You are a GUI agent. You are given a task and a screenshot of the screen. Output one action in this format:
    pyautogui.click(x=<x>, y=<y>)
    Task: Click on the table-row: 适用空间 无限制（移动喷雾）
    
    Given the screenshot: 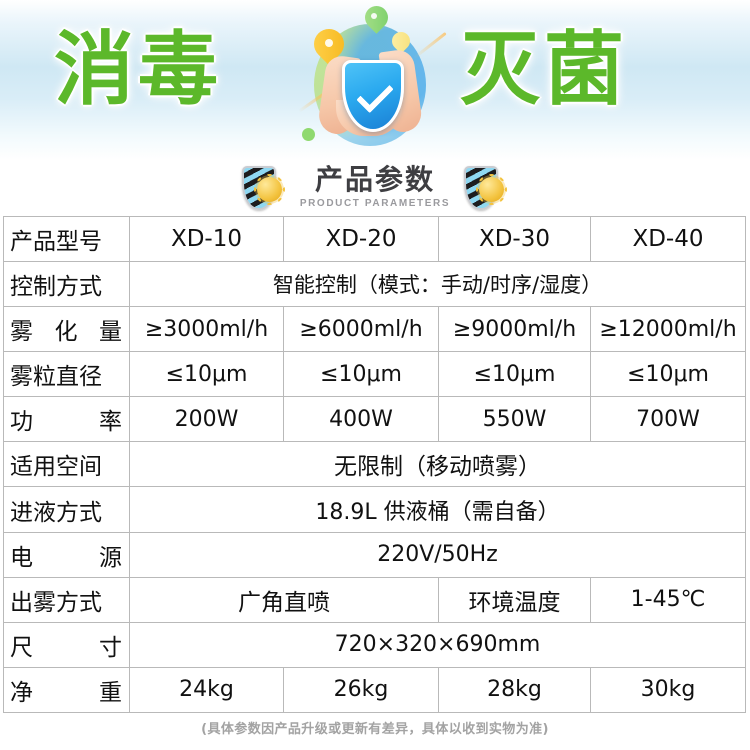 What is the action you would take?
    pyautogui.click(x=374, y=464)
    